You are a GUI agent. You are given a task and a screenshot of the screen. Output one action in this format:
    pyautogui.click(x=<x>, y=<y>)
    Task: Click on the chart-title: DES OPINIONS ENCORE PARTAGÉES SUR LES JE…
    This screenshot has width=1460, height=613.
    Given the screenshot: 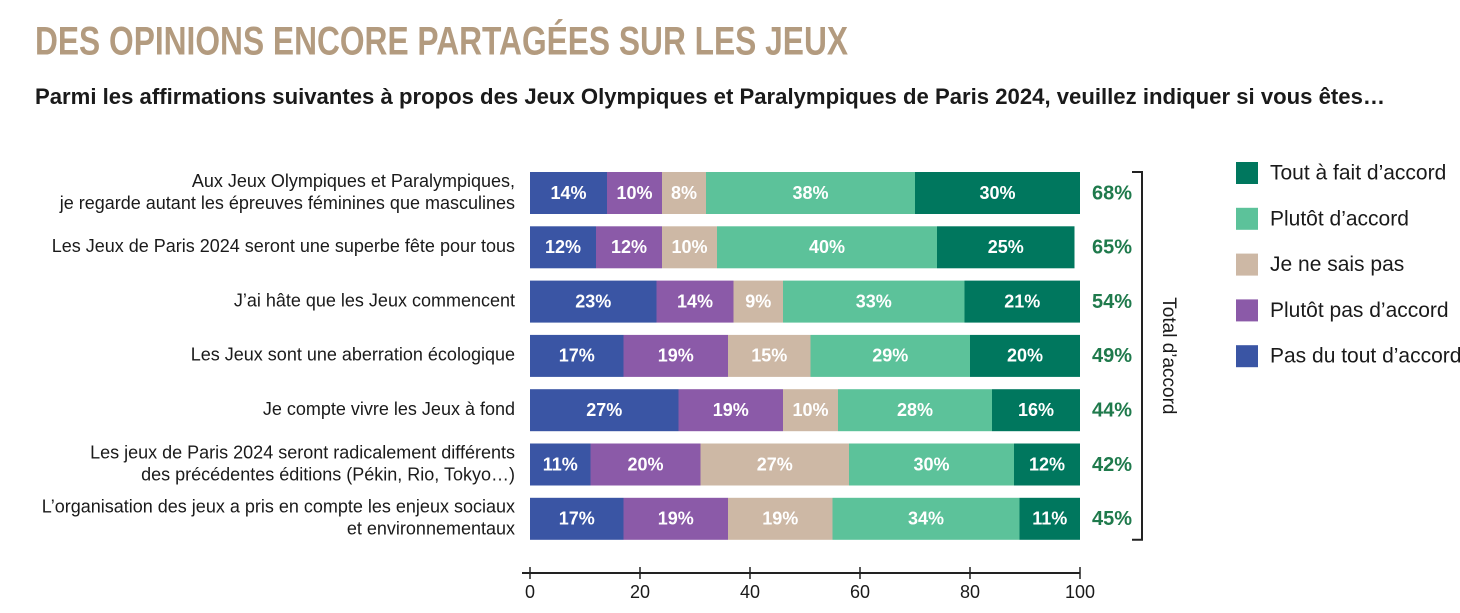 What is the action you would take?
    pyautogui.click(x=441, y=41)
    